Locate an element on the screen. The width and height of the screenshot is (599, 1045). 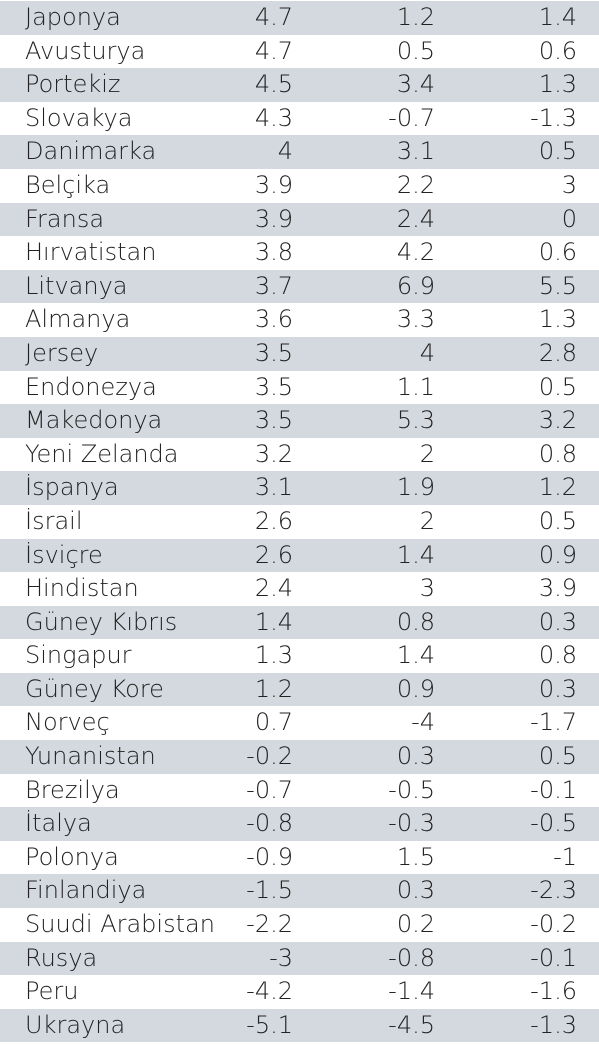
table-row: Norveç 0.7 -4 -1.7 is located at coordinates (299, 723).